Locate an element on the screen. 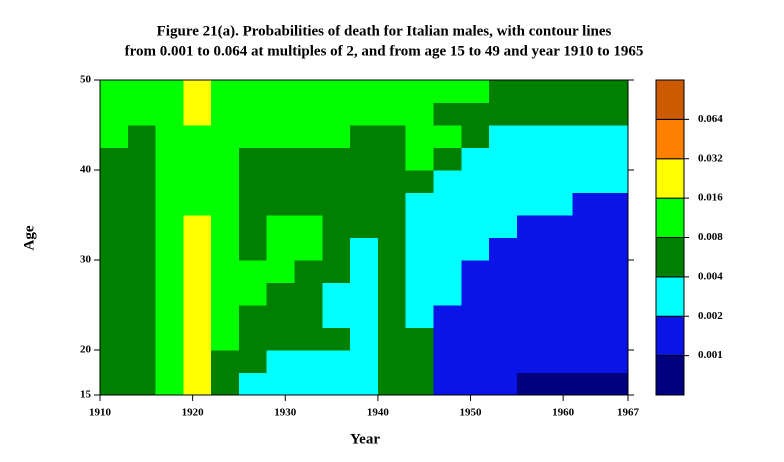  y-tick-label: 50 is located at coordinates (86, 80).